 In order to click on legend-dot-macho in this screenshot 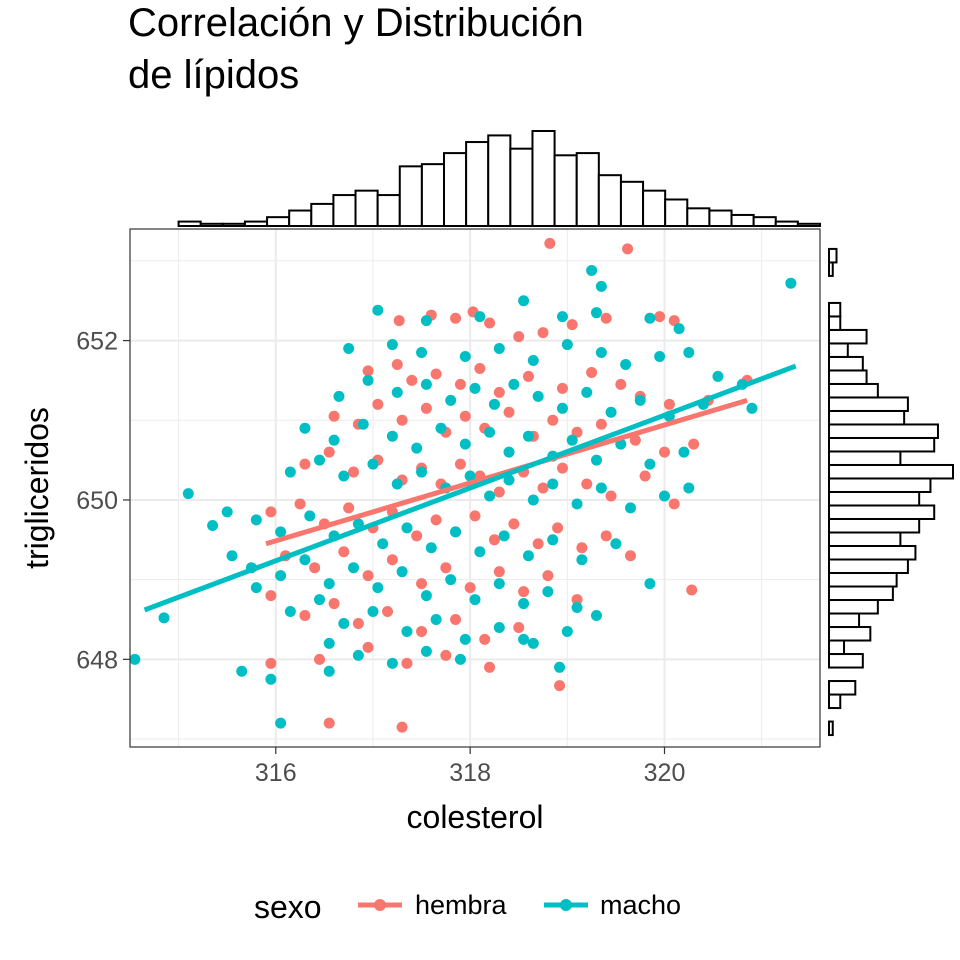, I will do `click(566, 905)`.